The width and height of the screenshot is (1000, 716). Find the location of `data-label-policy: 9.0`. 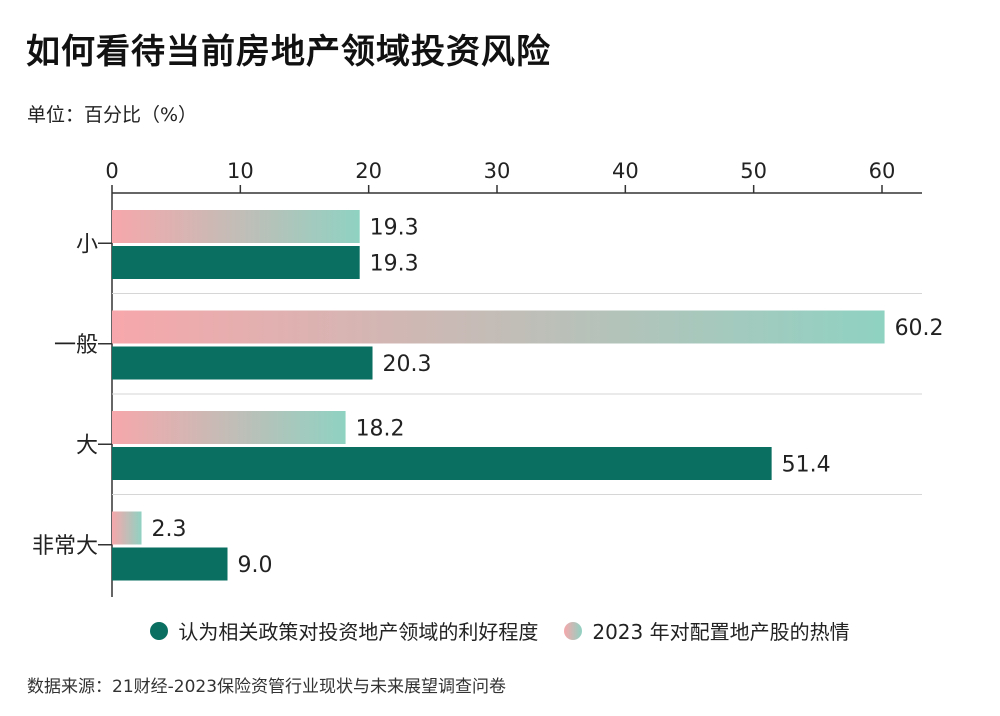

data-label-policy: 9.0 is located at coordinates (255, 565).